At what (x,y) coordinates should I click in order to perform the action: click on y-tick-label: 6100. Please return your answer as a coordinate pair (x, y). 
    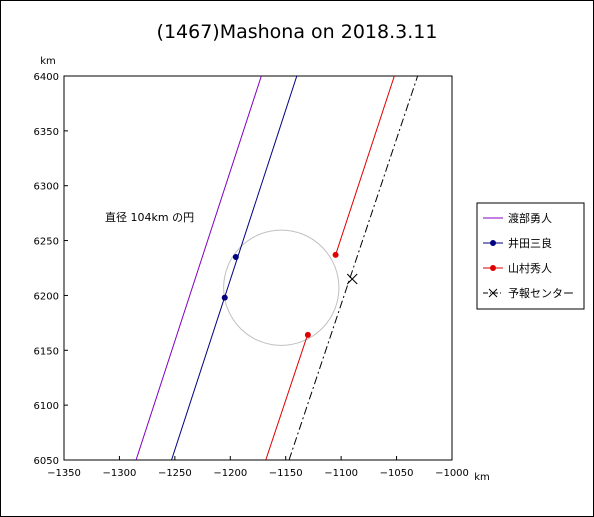
    Looking at the image, I should click on (46, 406).